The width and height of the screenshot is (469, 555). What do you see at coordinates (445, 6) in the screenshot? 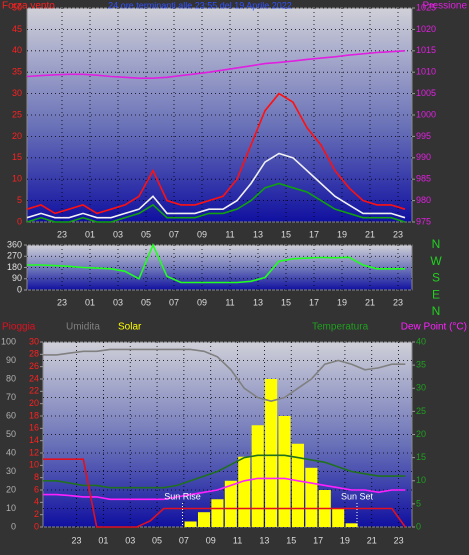
I see `y2-axis-label: Pressione` at bounding box center [445, 6].